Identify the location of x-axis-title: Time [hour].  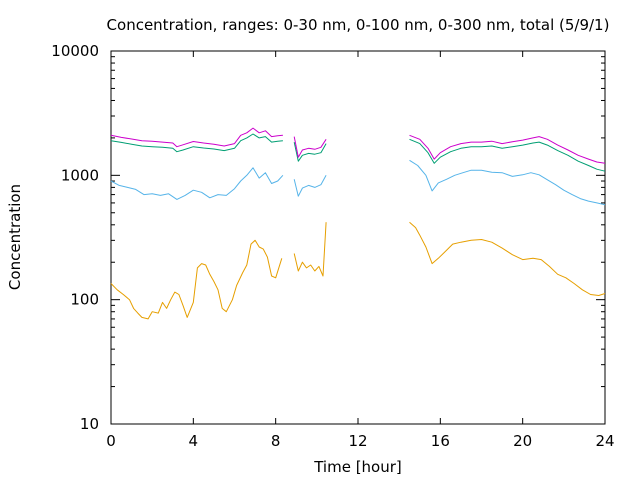
(357, 467).